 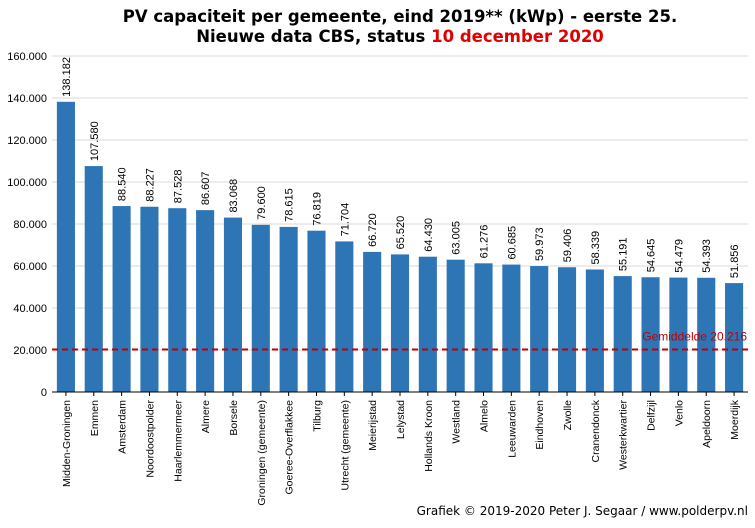 I want to click on data-label: 71.704, so click(x=345, y=220).